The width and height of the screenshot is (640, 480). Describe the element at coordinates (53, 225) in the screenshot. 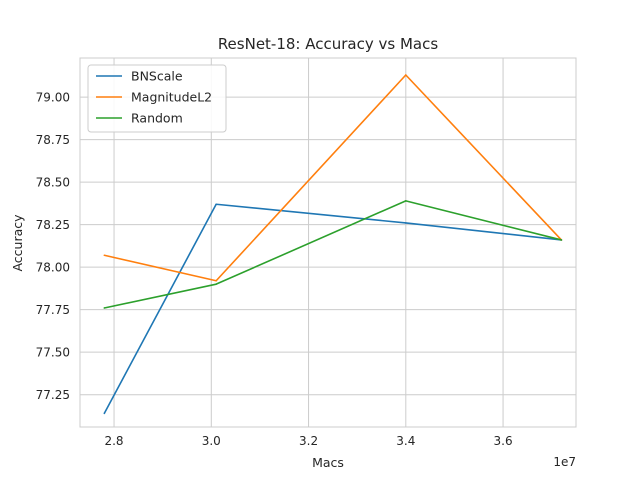

I see `y-tick-label: 78.25` at that location.